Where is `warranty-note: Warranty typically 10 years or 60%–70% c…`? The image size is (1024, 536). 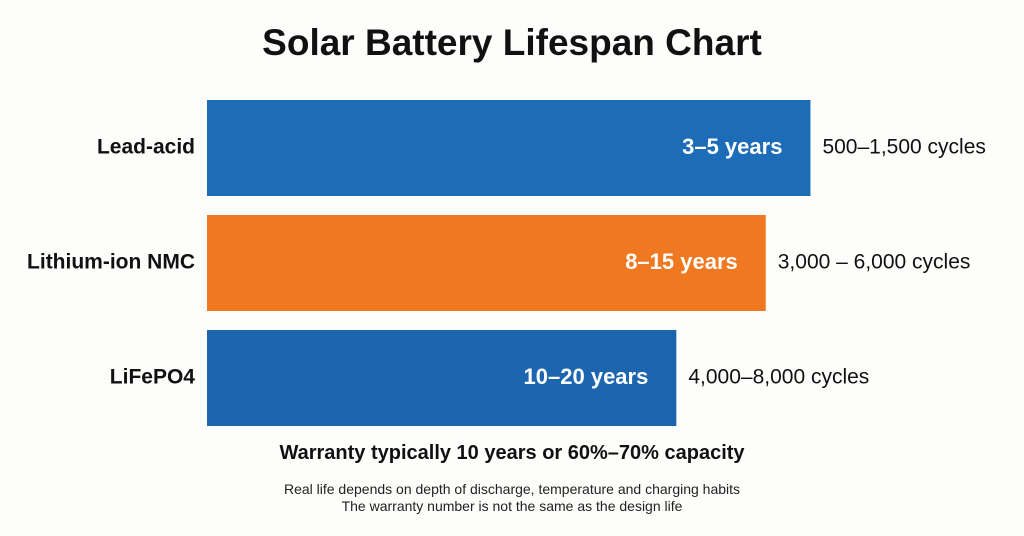
warranty-note: Warranty typically 10 years or 60%–70% c… is located at coordinates (512, 453).